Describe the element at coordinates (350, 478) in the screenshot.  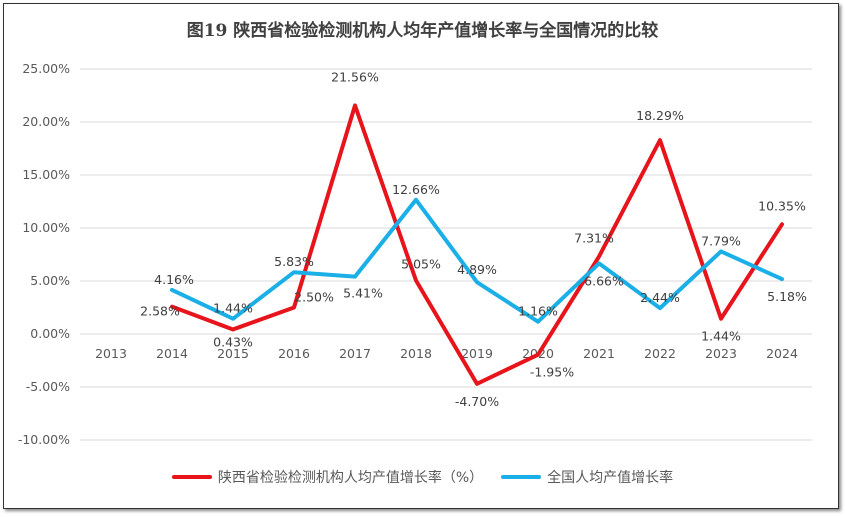
I see `legend-label: 陕西省检验检测机构人均产值增长率（%）` at that location.